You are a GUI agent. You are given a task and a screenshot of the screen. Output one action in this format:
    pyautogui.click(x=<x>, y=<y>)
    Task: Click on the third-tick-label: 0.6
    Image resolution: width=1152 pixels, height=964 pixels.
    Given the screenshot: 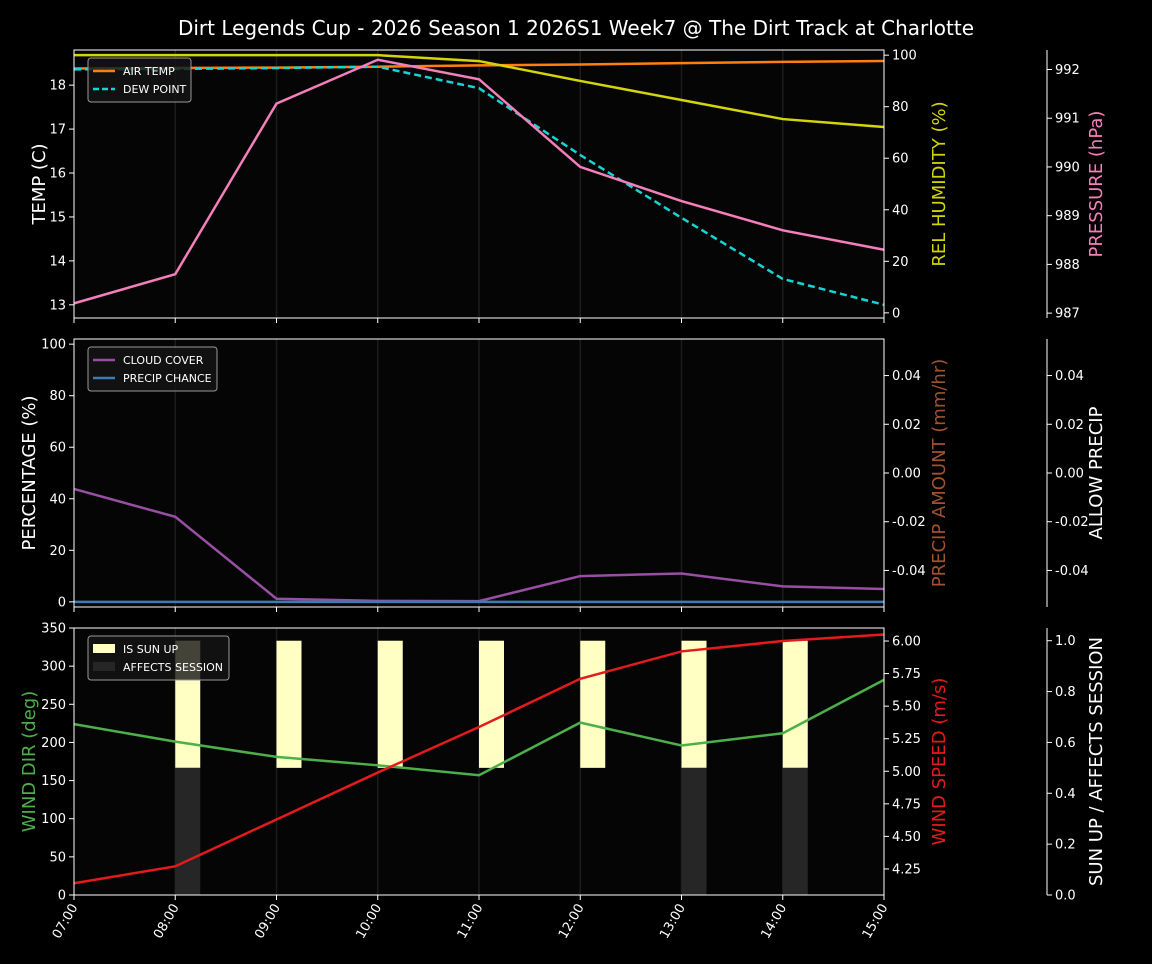 What is the action you would take?
    pyautogui.click(x=1065, y=743)
    